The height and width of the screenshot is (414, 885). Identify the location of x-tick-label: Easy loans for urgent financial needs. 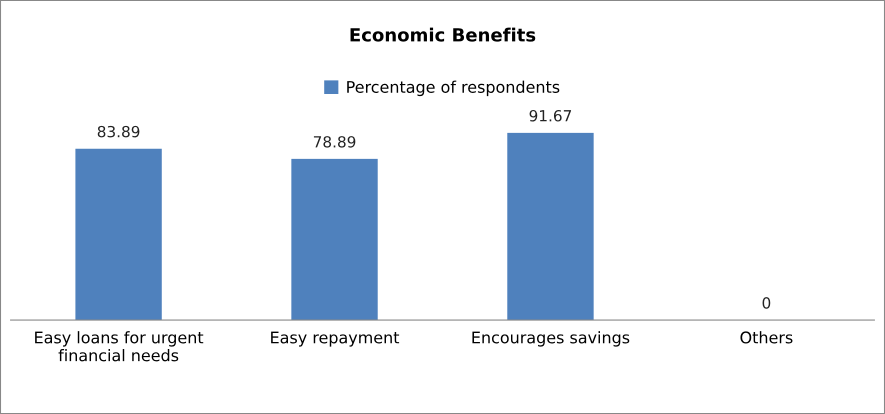
(119, 346).